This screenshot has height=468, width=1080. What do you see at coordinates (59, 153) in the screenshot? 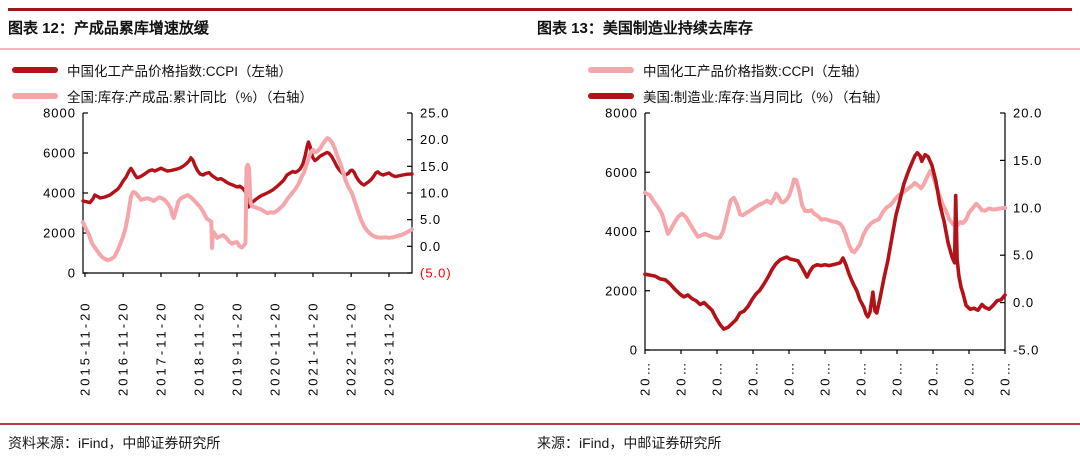
I see `chart1-y-left-label: 6000` at bounding box center [59, 153].